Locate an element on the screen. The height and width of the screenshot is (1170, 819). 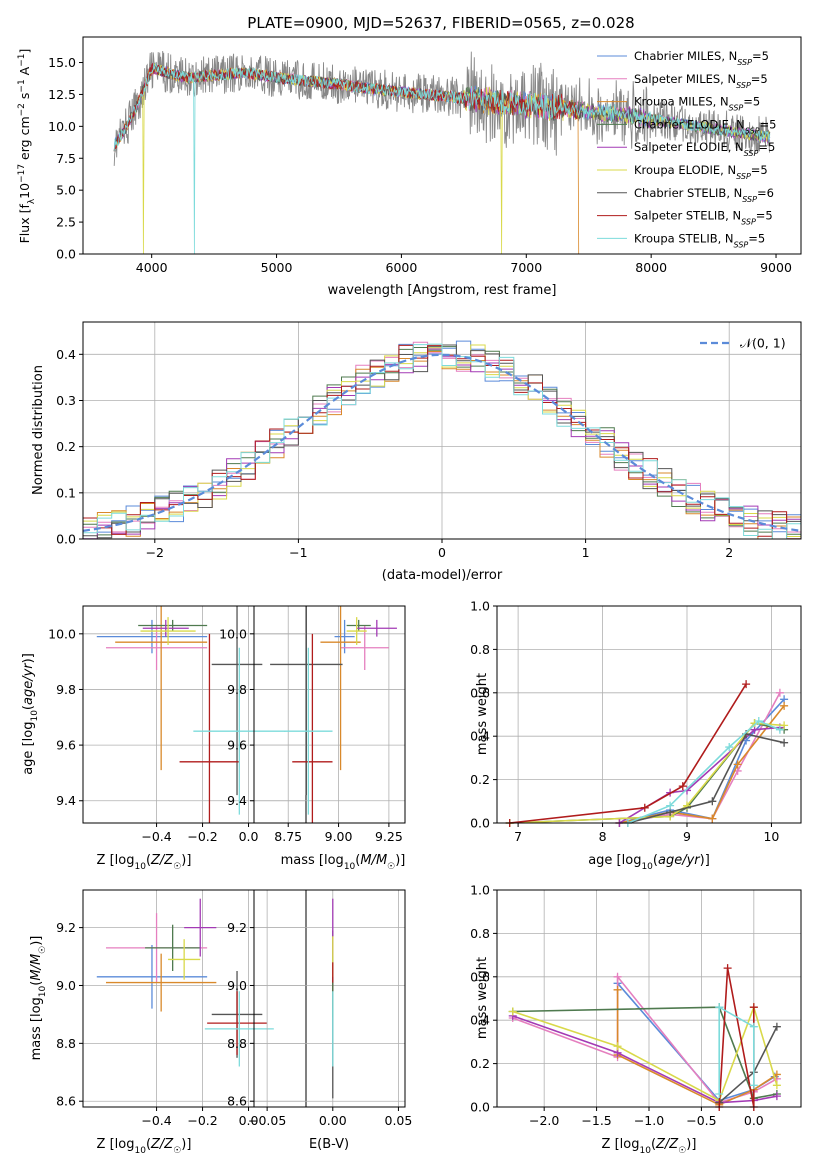
weight-vs-Z-ytick-label: 0.6 is located at coordinates (480, 976).